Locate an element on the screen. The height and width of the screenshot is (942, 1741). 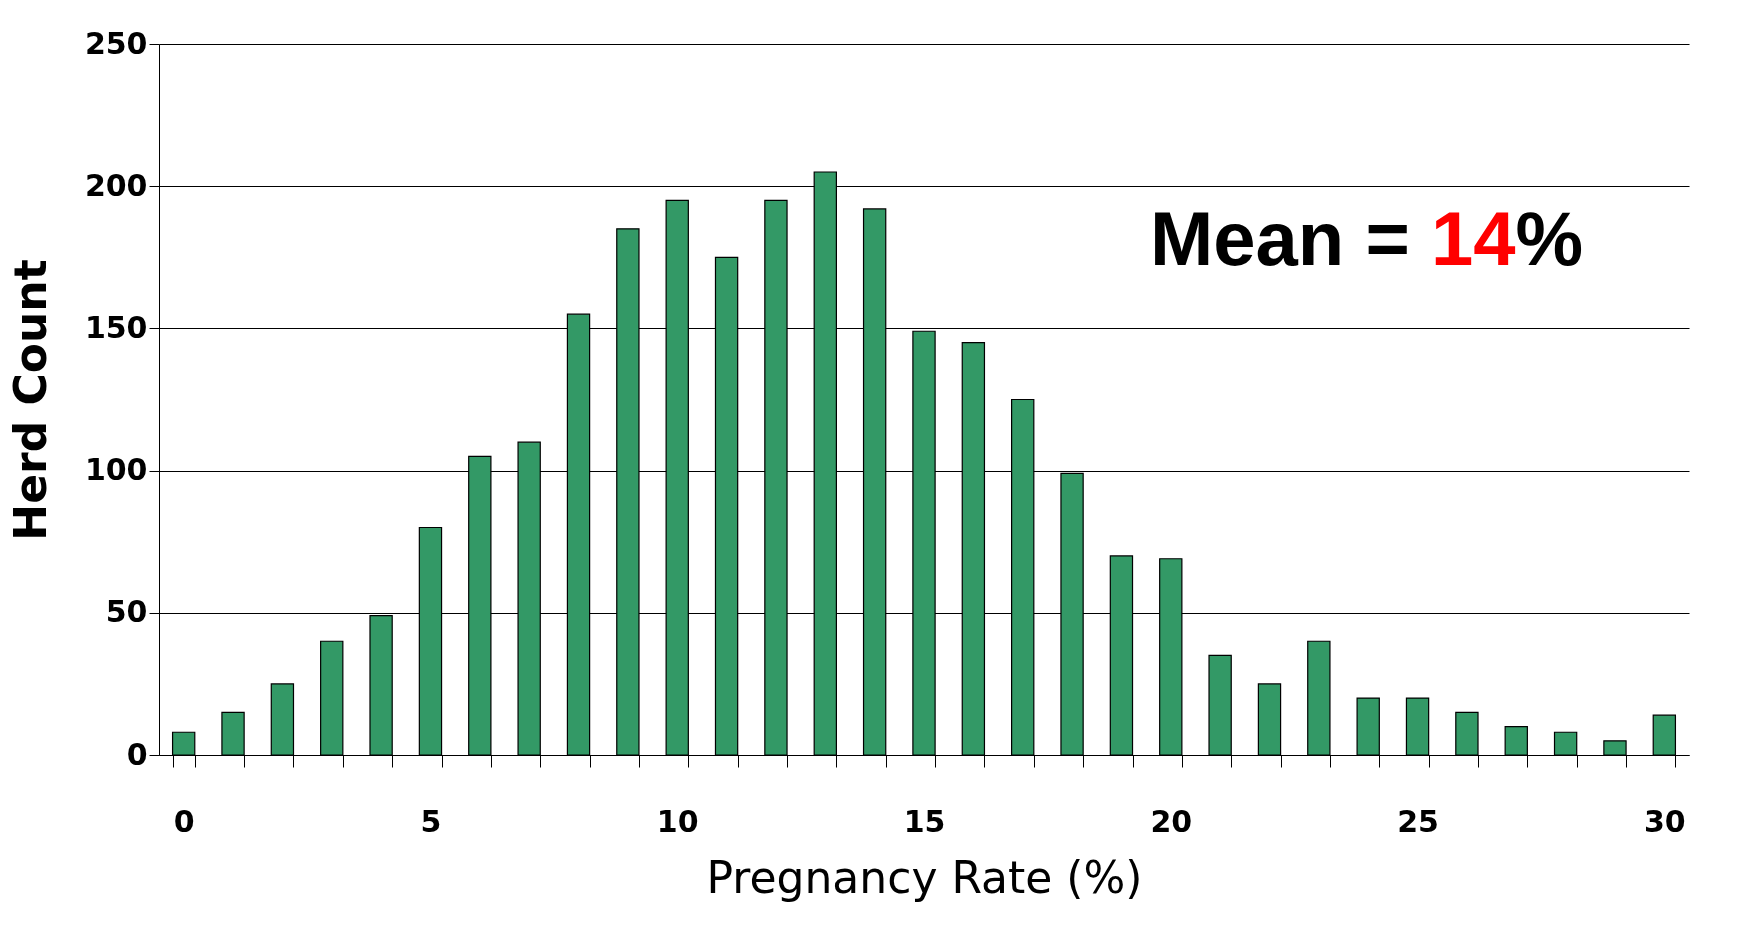
y-tick-label: 50 is located at coordinates (126, 612).